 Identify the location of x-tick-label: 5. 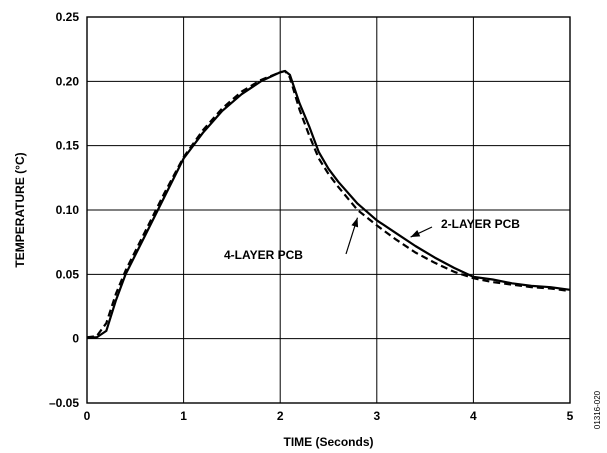
(570, 416).